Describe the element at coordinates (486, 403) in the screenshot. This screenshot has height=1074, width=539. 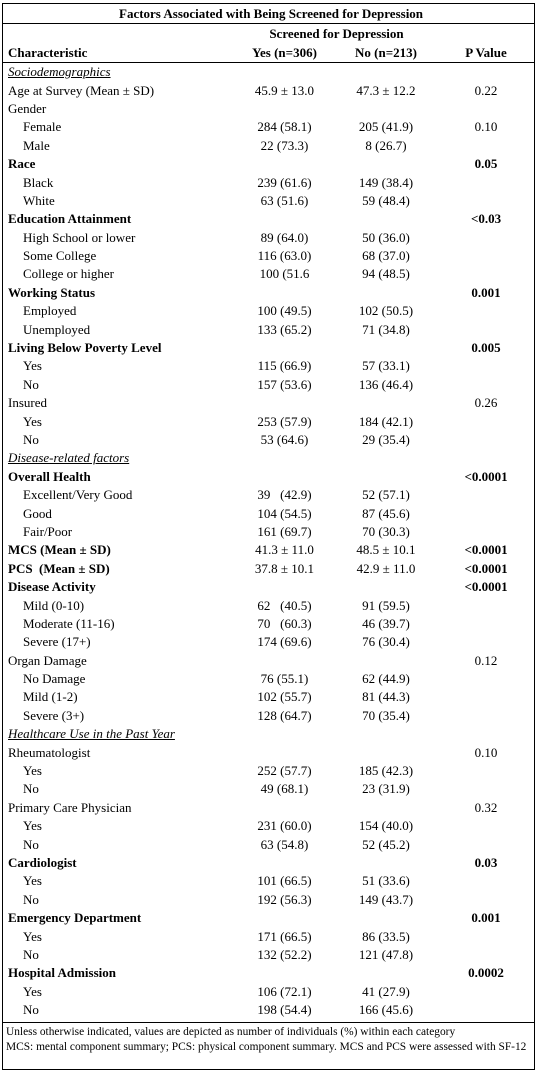
I see `p-value: 0.26` at that location.